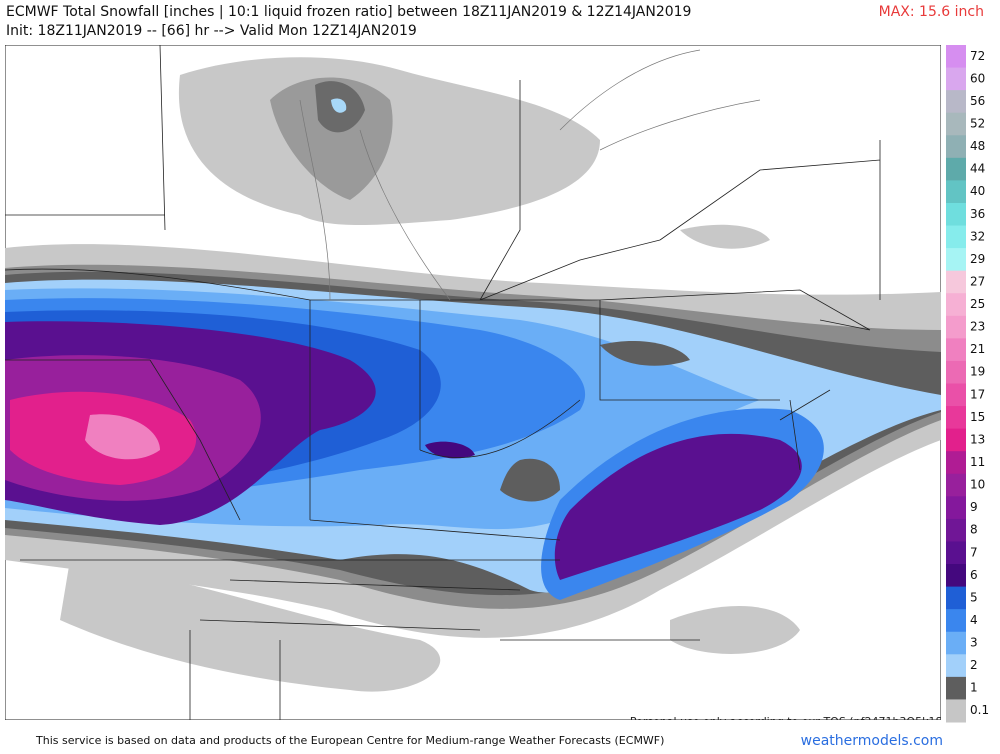 Image resolution: width=1000 pixels, height=754 pixels. What do you see at coordinates (974, 530) in the screenshot?
I see `colorbar-label: 8` at bounding box center [974, 530].